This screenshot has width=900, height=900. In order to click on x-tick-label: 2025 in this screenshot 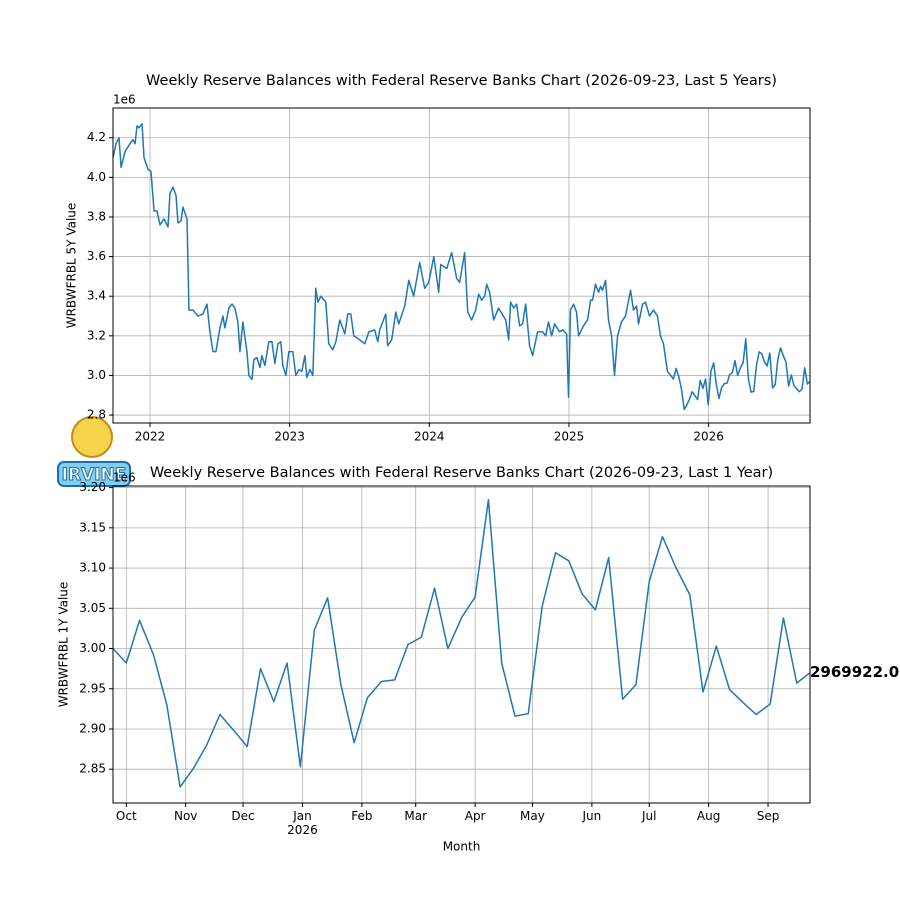, I will do `click(569, 437)`.